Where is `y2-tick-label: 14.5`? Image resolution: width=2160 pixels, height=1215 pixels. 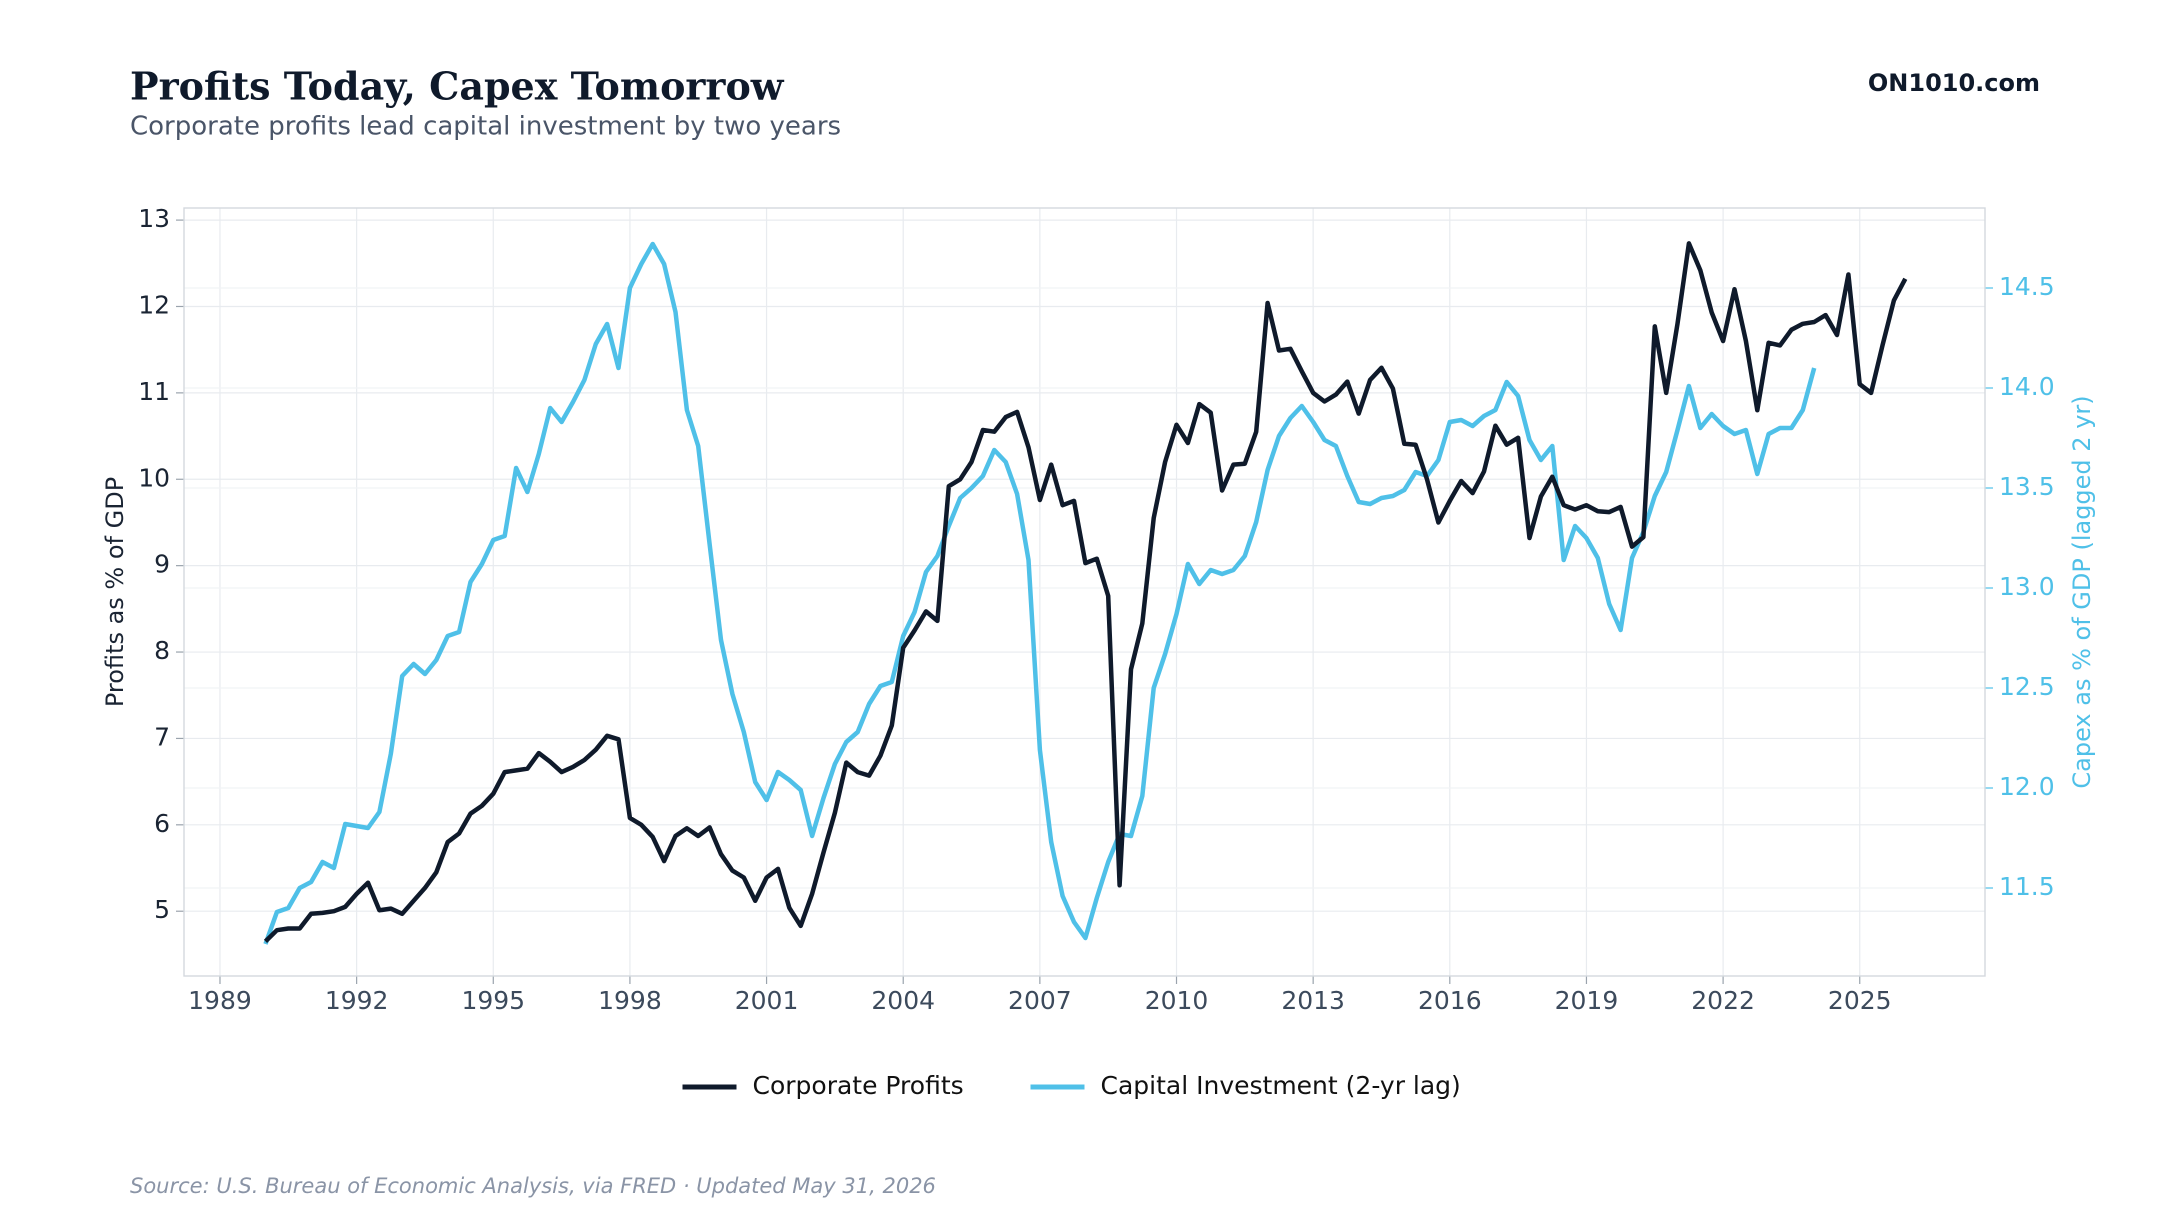
y2-tick-label: 14.5 is located at coordinates (2027, 286).